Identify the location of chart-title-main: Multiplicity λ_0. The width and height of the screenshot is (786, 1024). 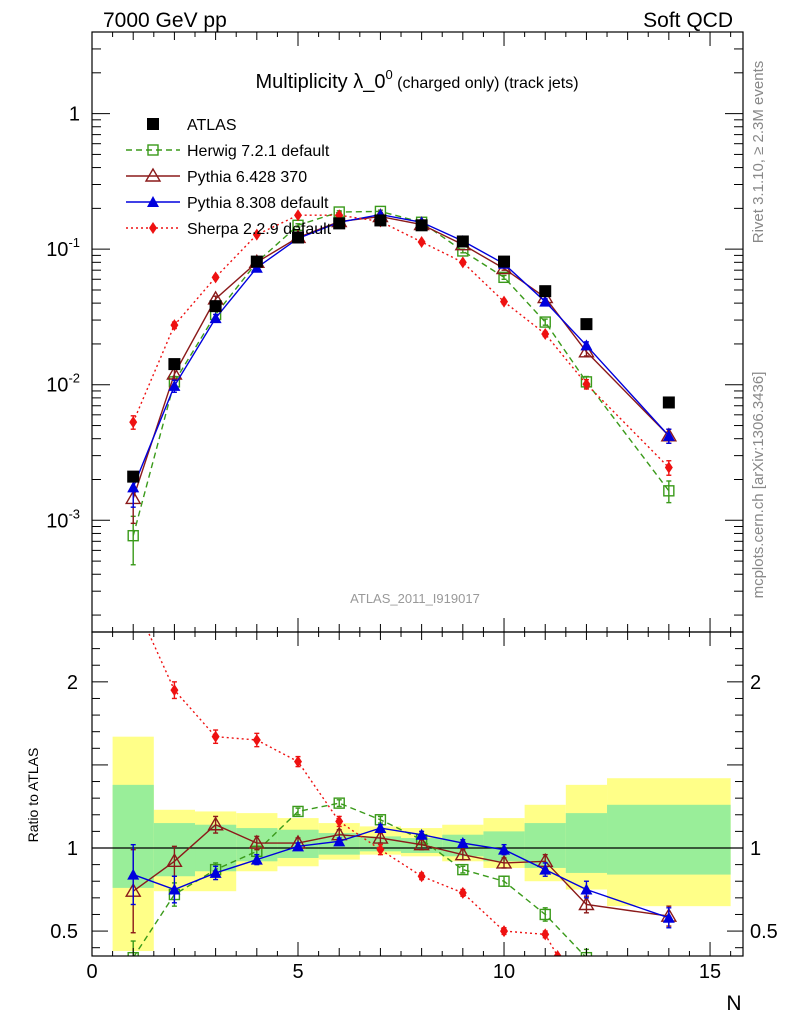
(320, 82).